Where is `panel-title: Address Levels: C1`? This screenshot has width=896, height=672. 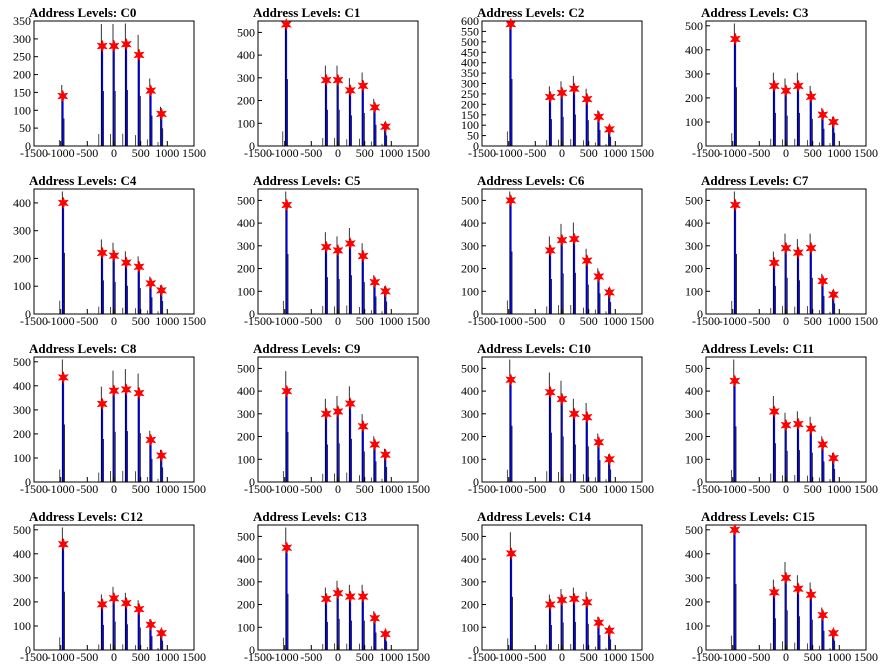 panel-title: Address Levels: C1 is located at coordinates (307, 12).